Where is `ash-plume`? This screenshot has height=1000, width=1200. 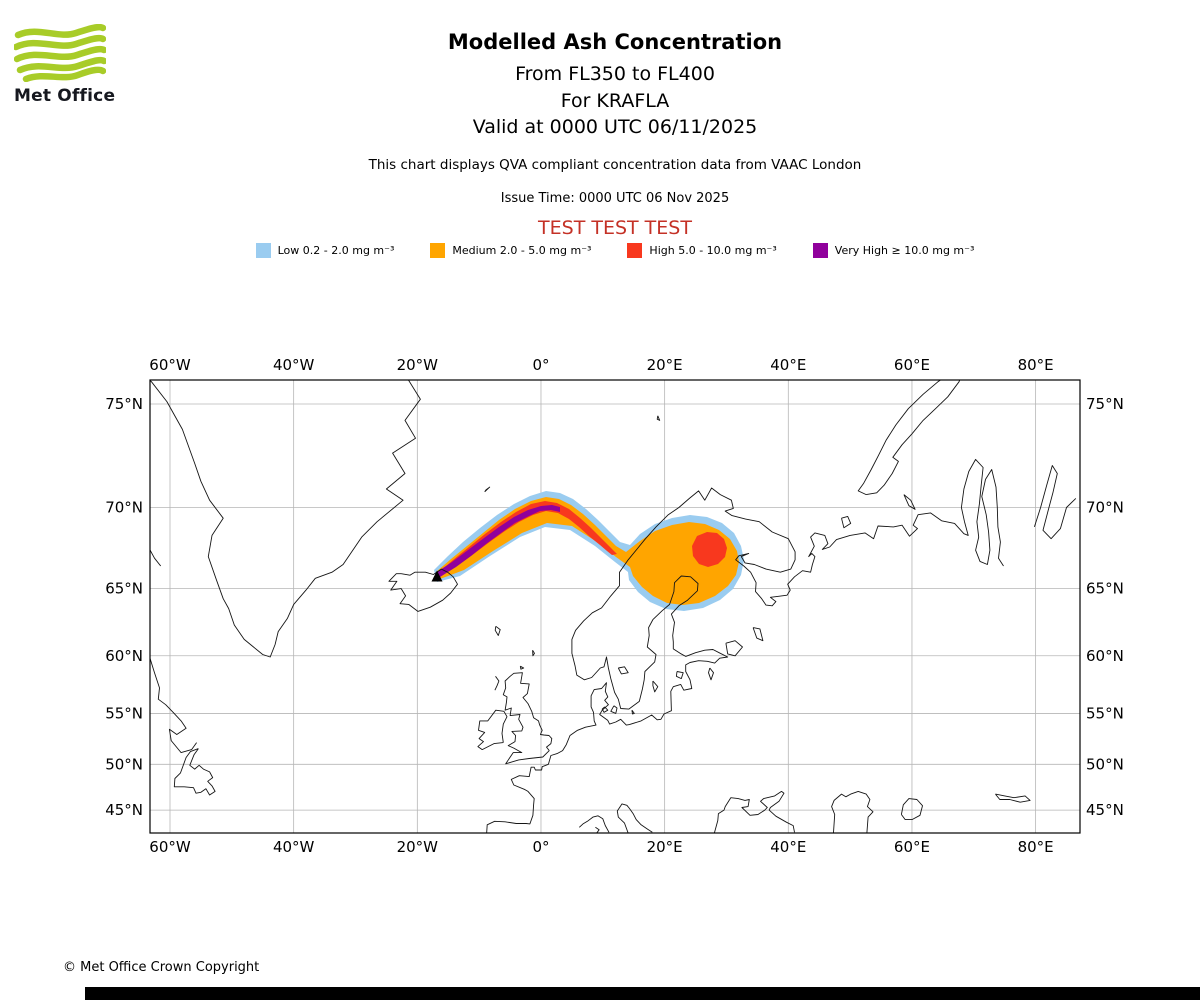
ash-plume is located at coordinates (589, 551).